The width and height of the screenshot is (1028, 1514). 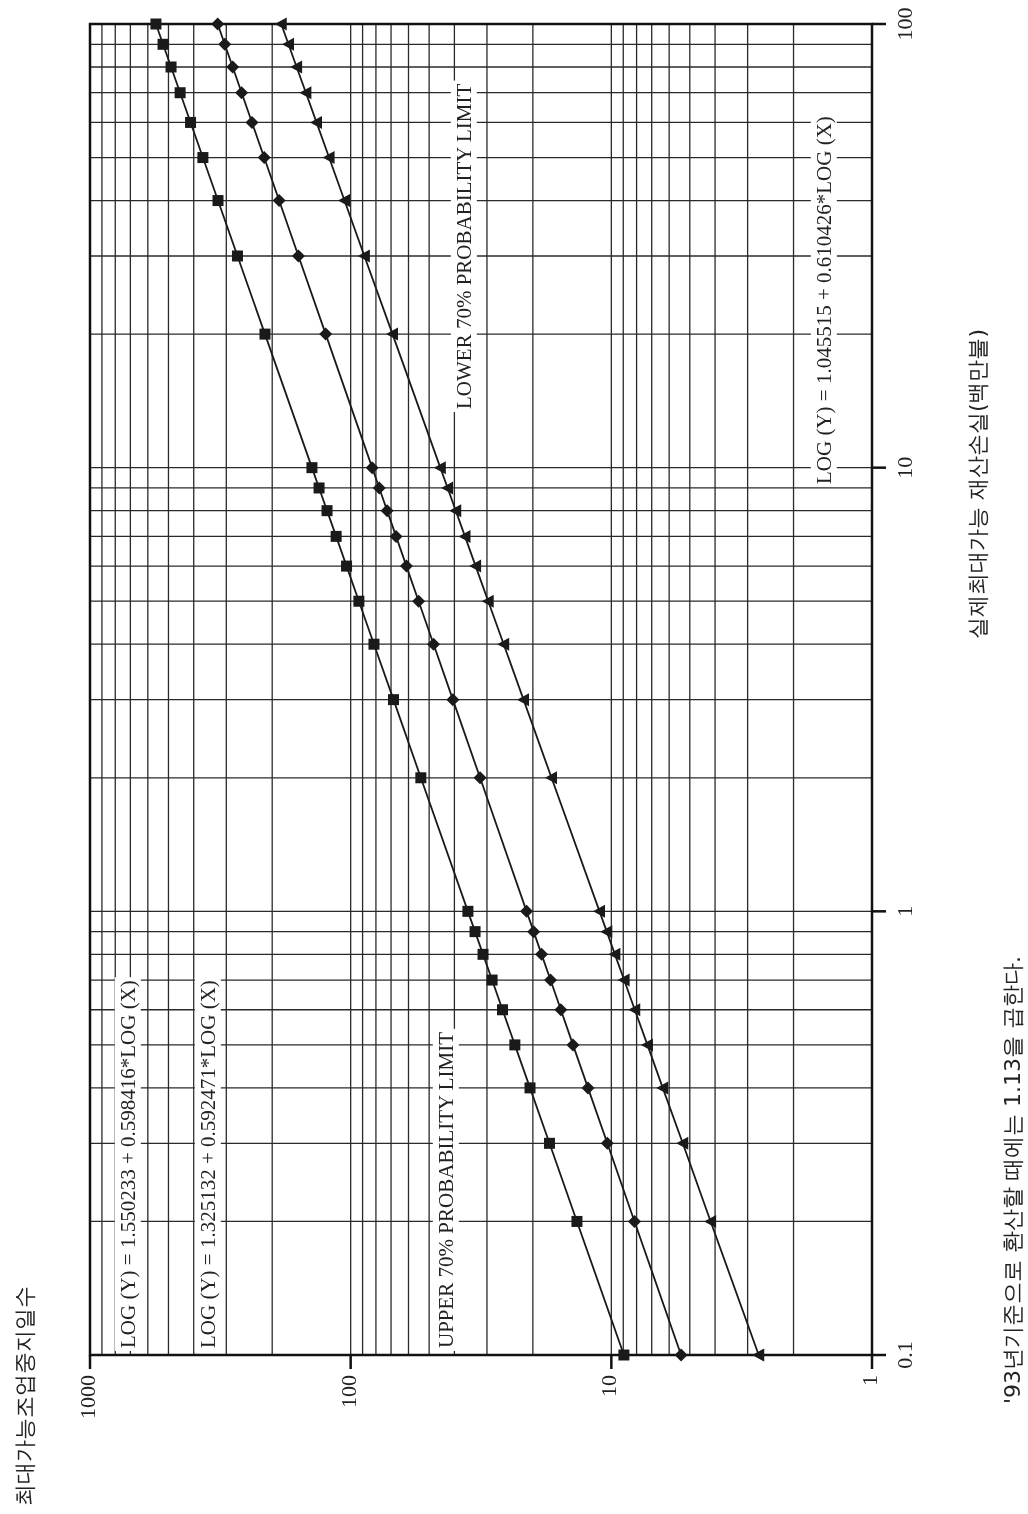 What do you see at coordinates (127, 1164) in the screenshot?
I see `annotation: LOG (Y) = 1.550233 + 0.598416*LOG (X)` at bounding box center [127, 1164].